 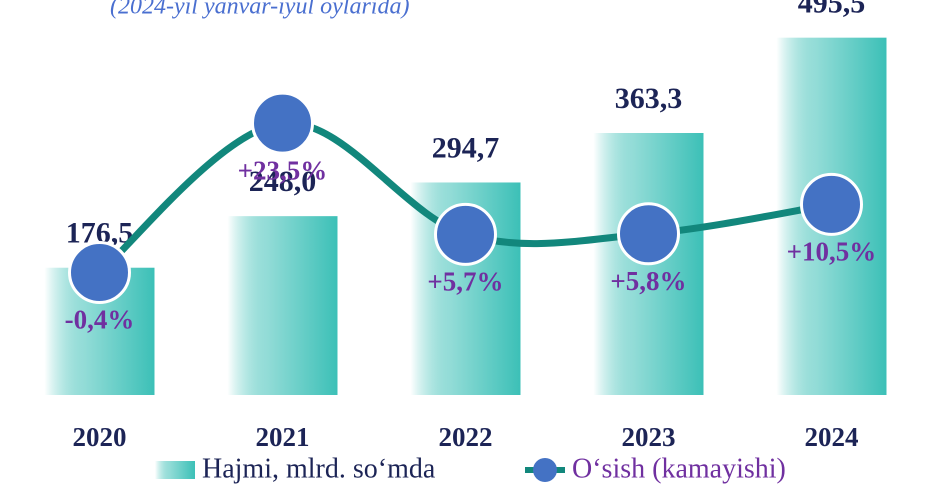 I want to click on x-tick-label: 2022, so click(x=466, y=437).